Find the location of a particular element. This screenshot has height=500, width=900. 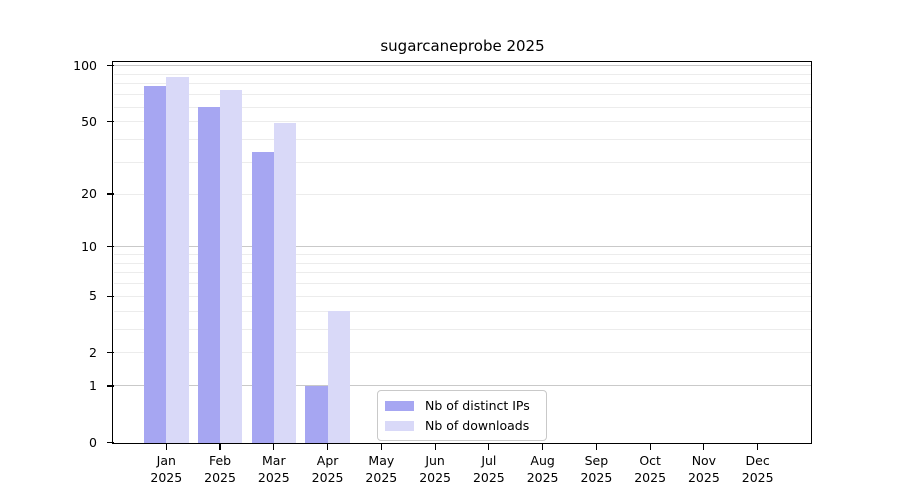

y-tick-label: 20 is located at coordinates (89, 194).